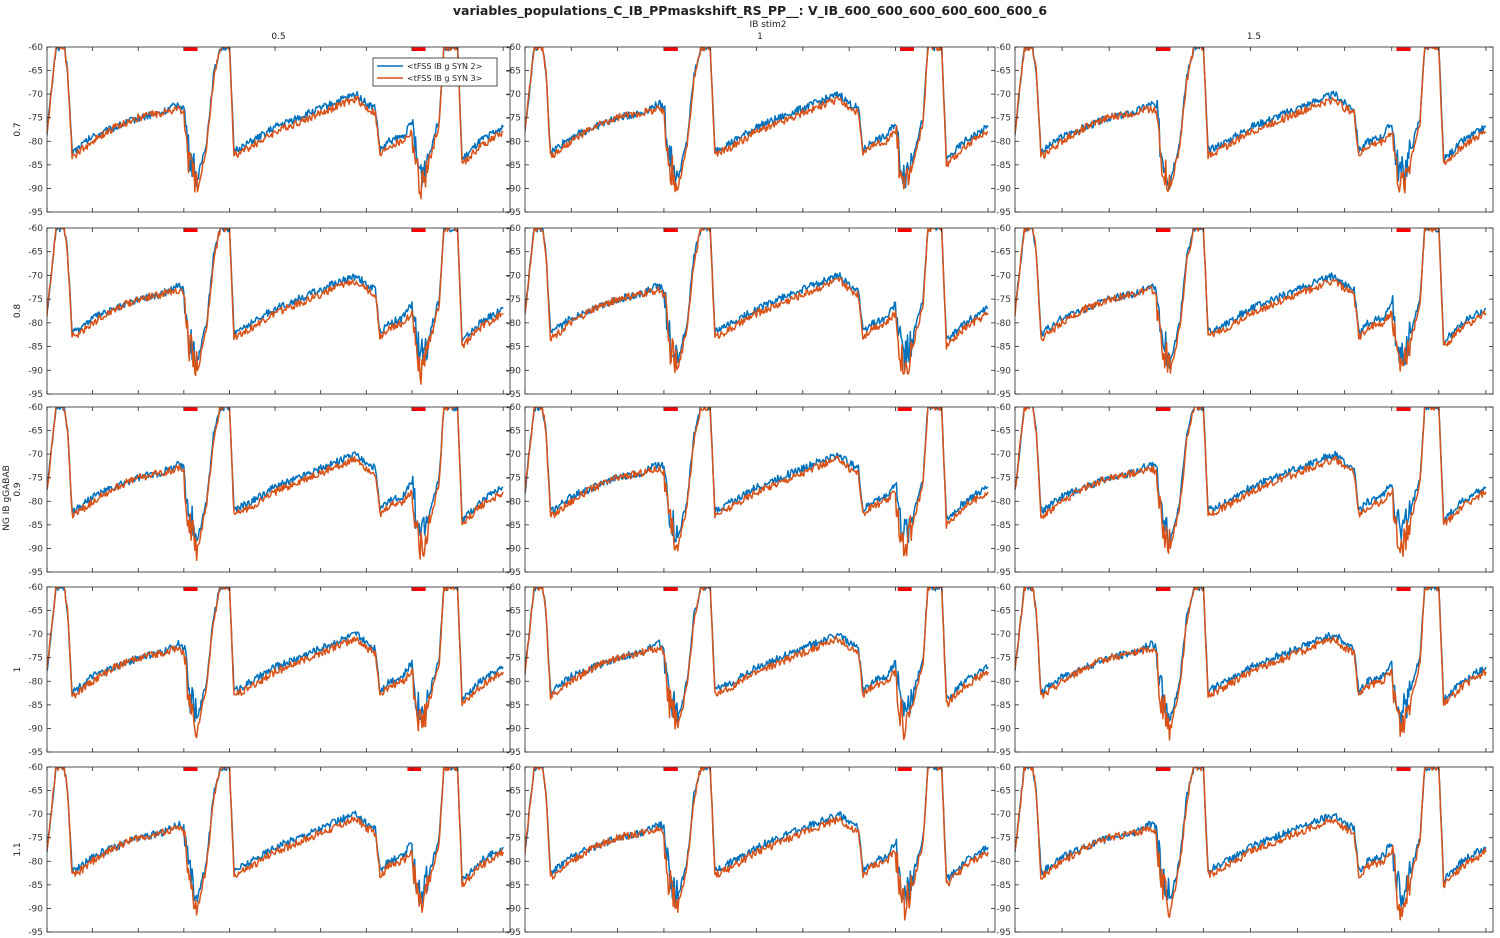 The image size is (1500, 938). Describe the element at coordinates (18, 489) in the screenshot. I see `row-label: 0.9` at that location.